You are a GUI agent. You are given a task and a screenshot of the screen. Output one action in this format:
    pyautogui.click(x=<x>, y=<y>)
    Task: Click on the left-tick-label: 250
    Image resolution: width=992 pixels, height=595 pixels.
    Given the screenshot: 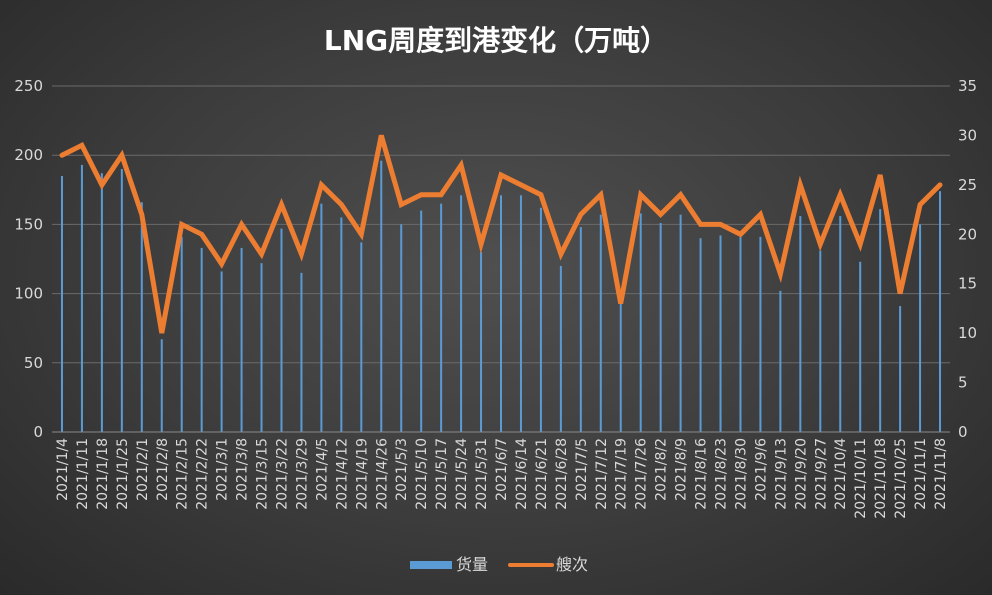 What is the action you would take?
    pyautogui.click(x=28, y=86)
    